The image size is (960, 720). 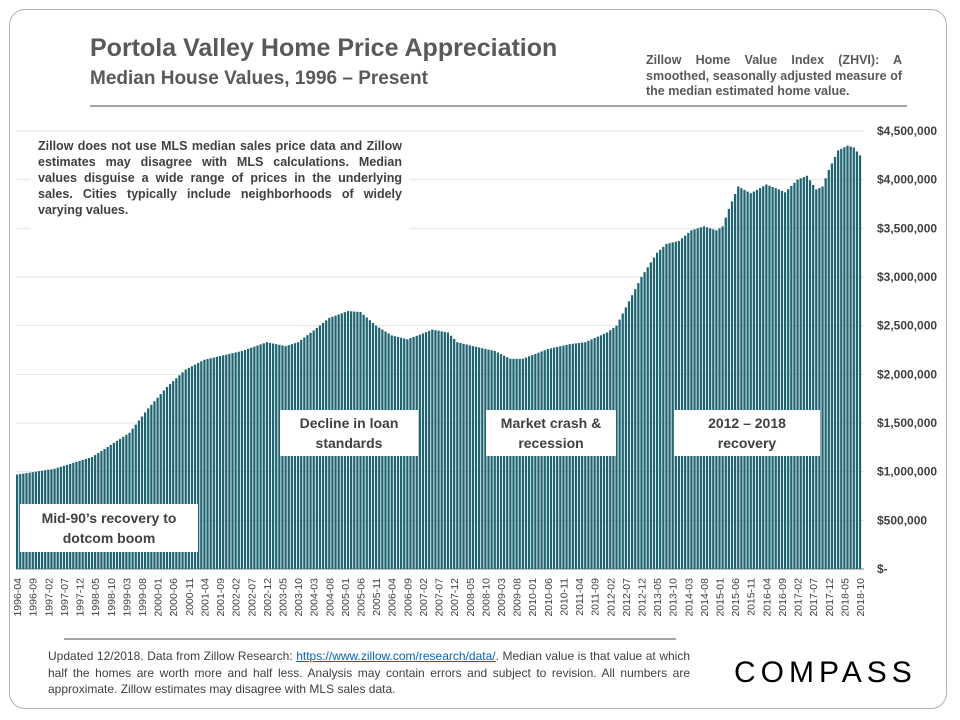 I want to click on x-tick-label: 2016-04, so click(x=767, y=597).